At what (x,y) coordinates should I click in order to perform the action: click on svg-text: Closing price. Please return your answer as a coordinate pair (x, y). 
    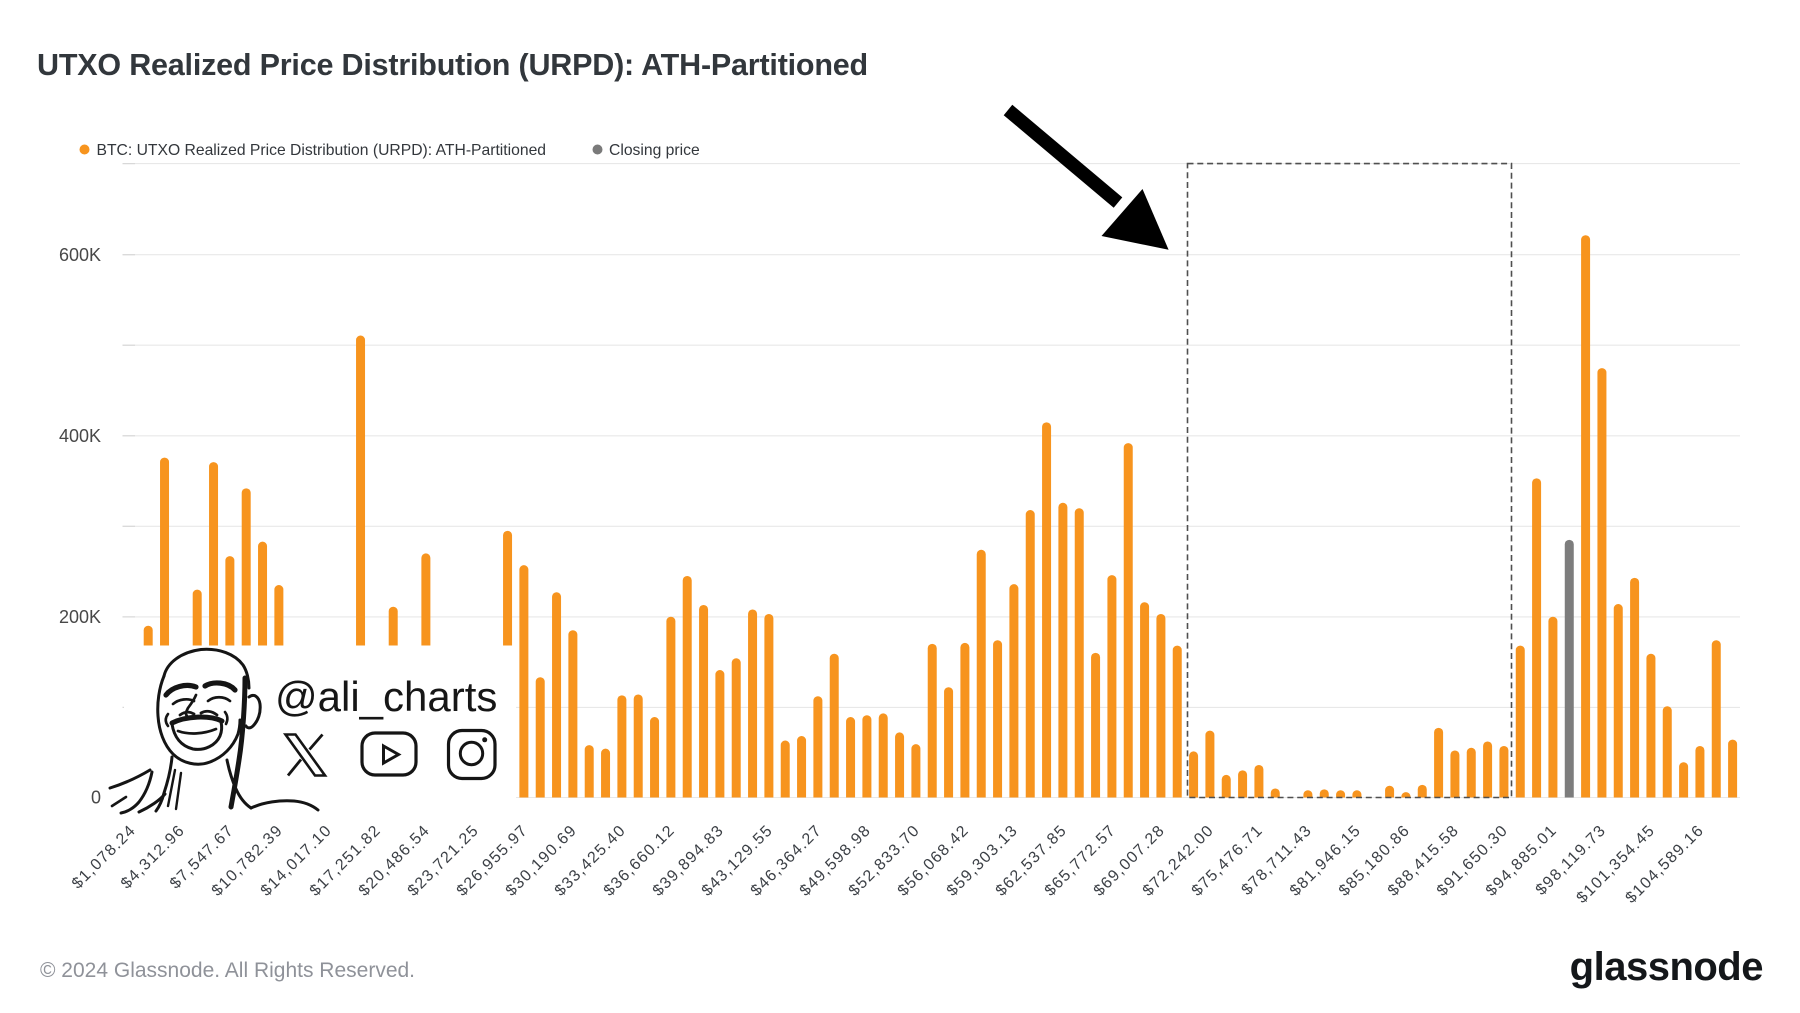
    Looking at the image, I should click on (654, 150).